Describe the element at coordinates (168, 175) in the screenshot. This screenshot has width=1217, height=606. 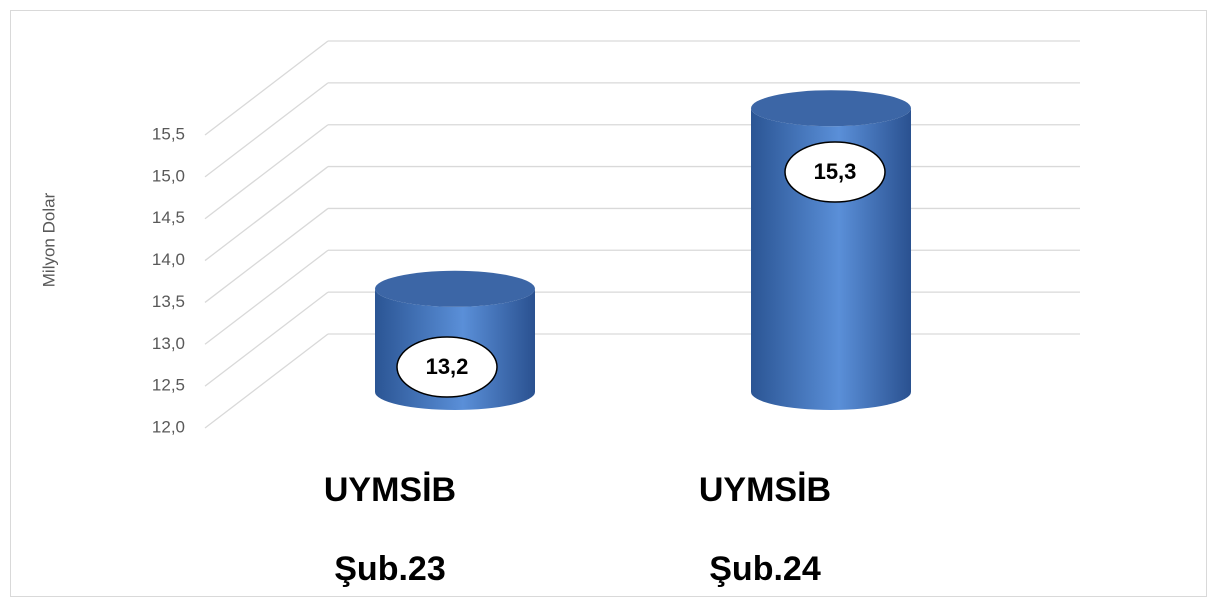
I see `y-tick-label: 15,0` at that location.